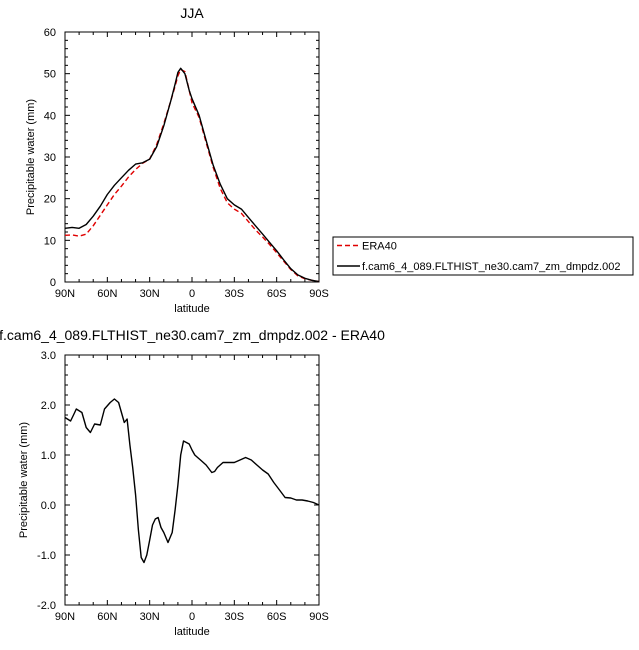 This screenshot has width=639, height=650. I want to click on y-tick-label: 2.0, so click(48, 406).